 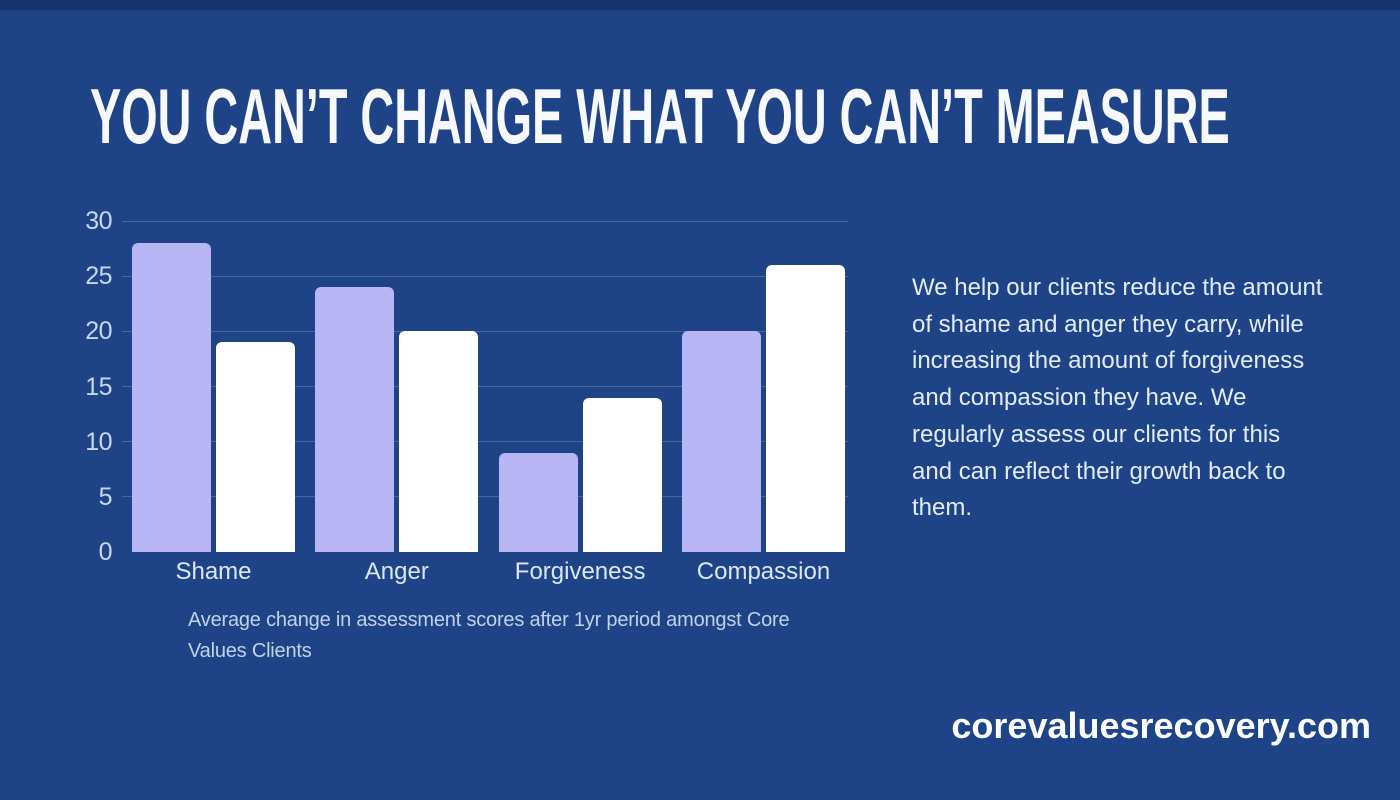 What do you see at coordinates (105, 496) in the screenshot?
I see `y-tick-label-5: 5` at bounding box center [105, 496].